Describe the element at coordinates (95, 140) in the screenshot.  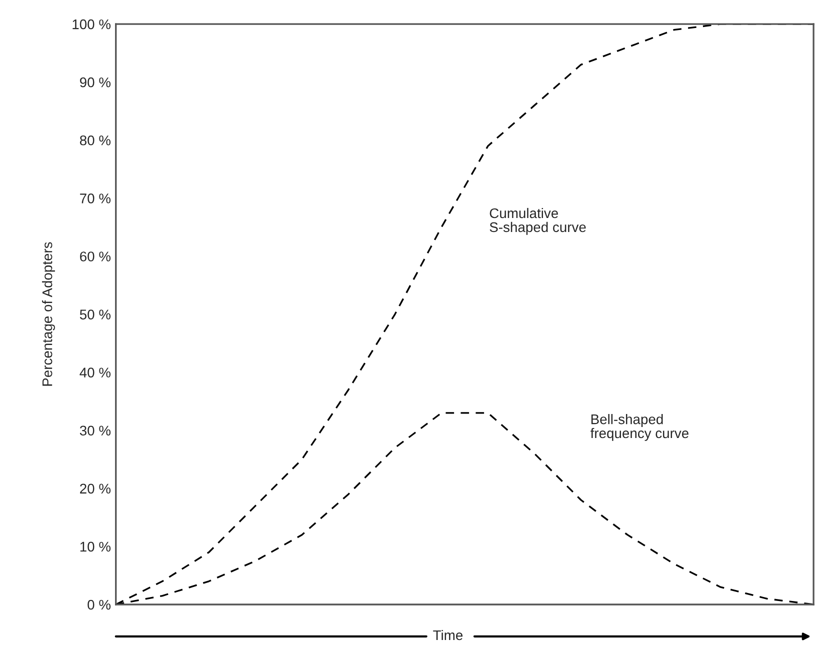
I see `y-tick-label: 80 %` at that location.